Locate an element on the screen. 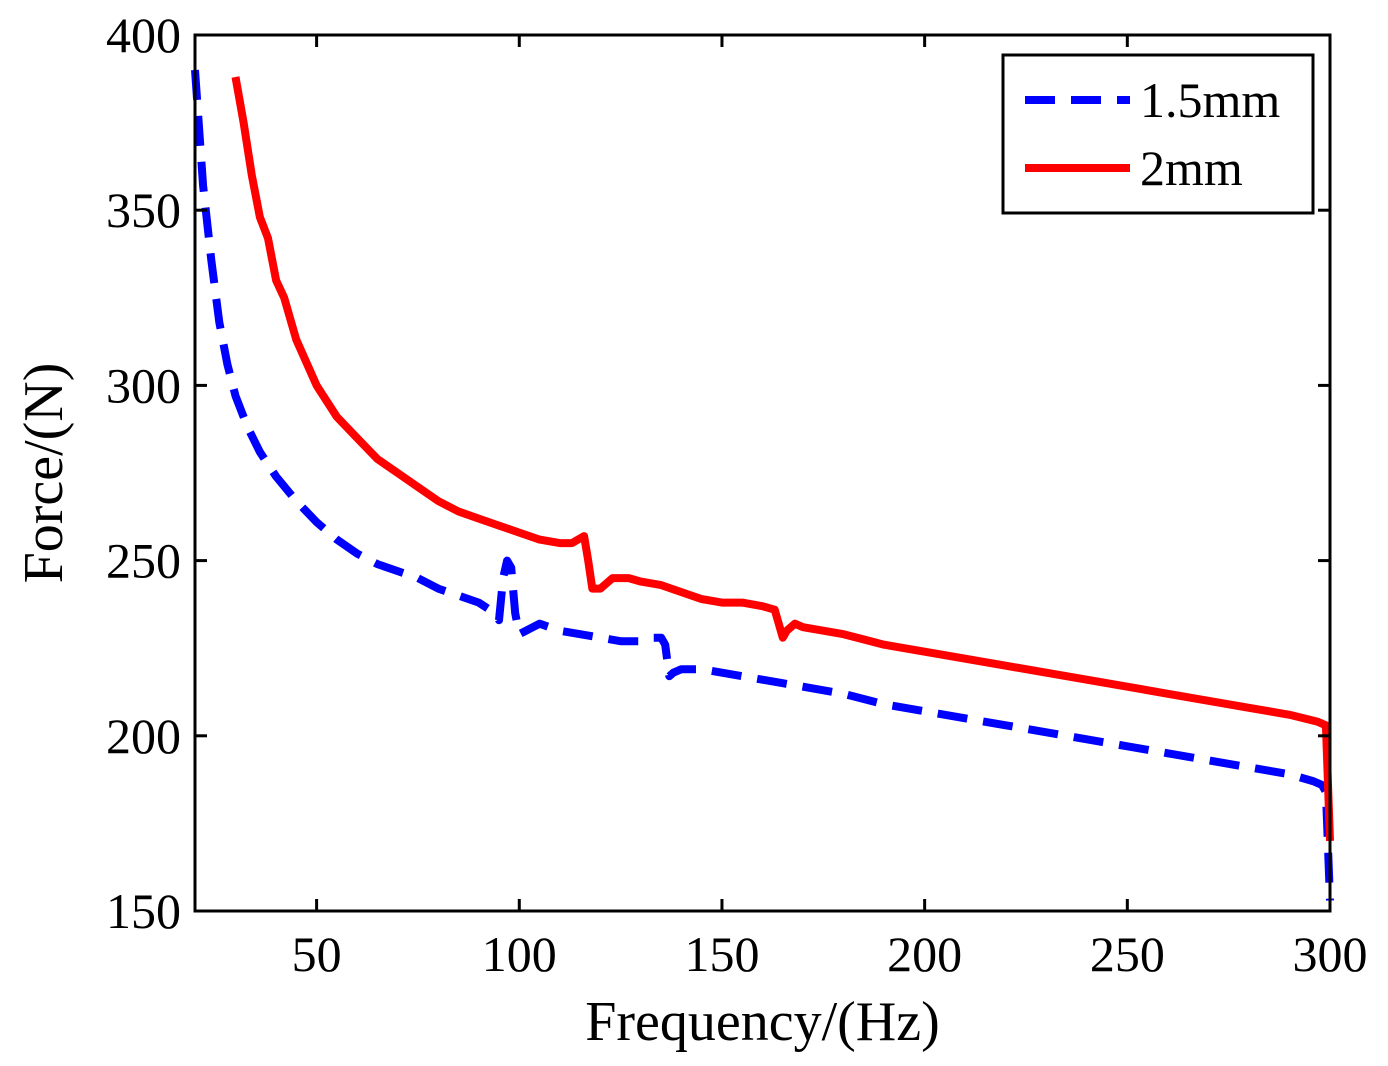  y-axis-label: Force/(N) is located at coordinates (44, 473).